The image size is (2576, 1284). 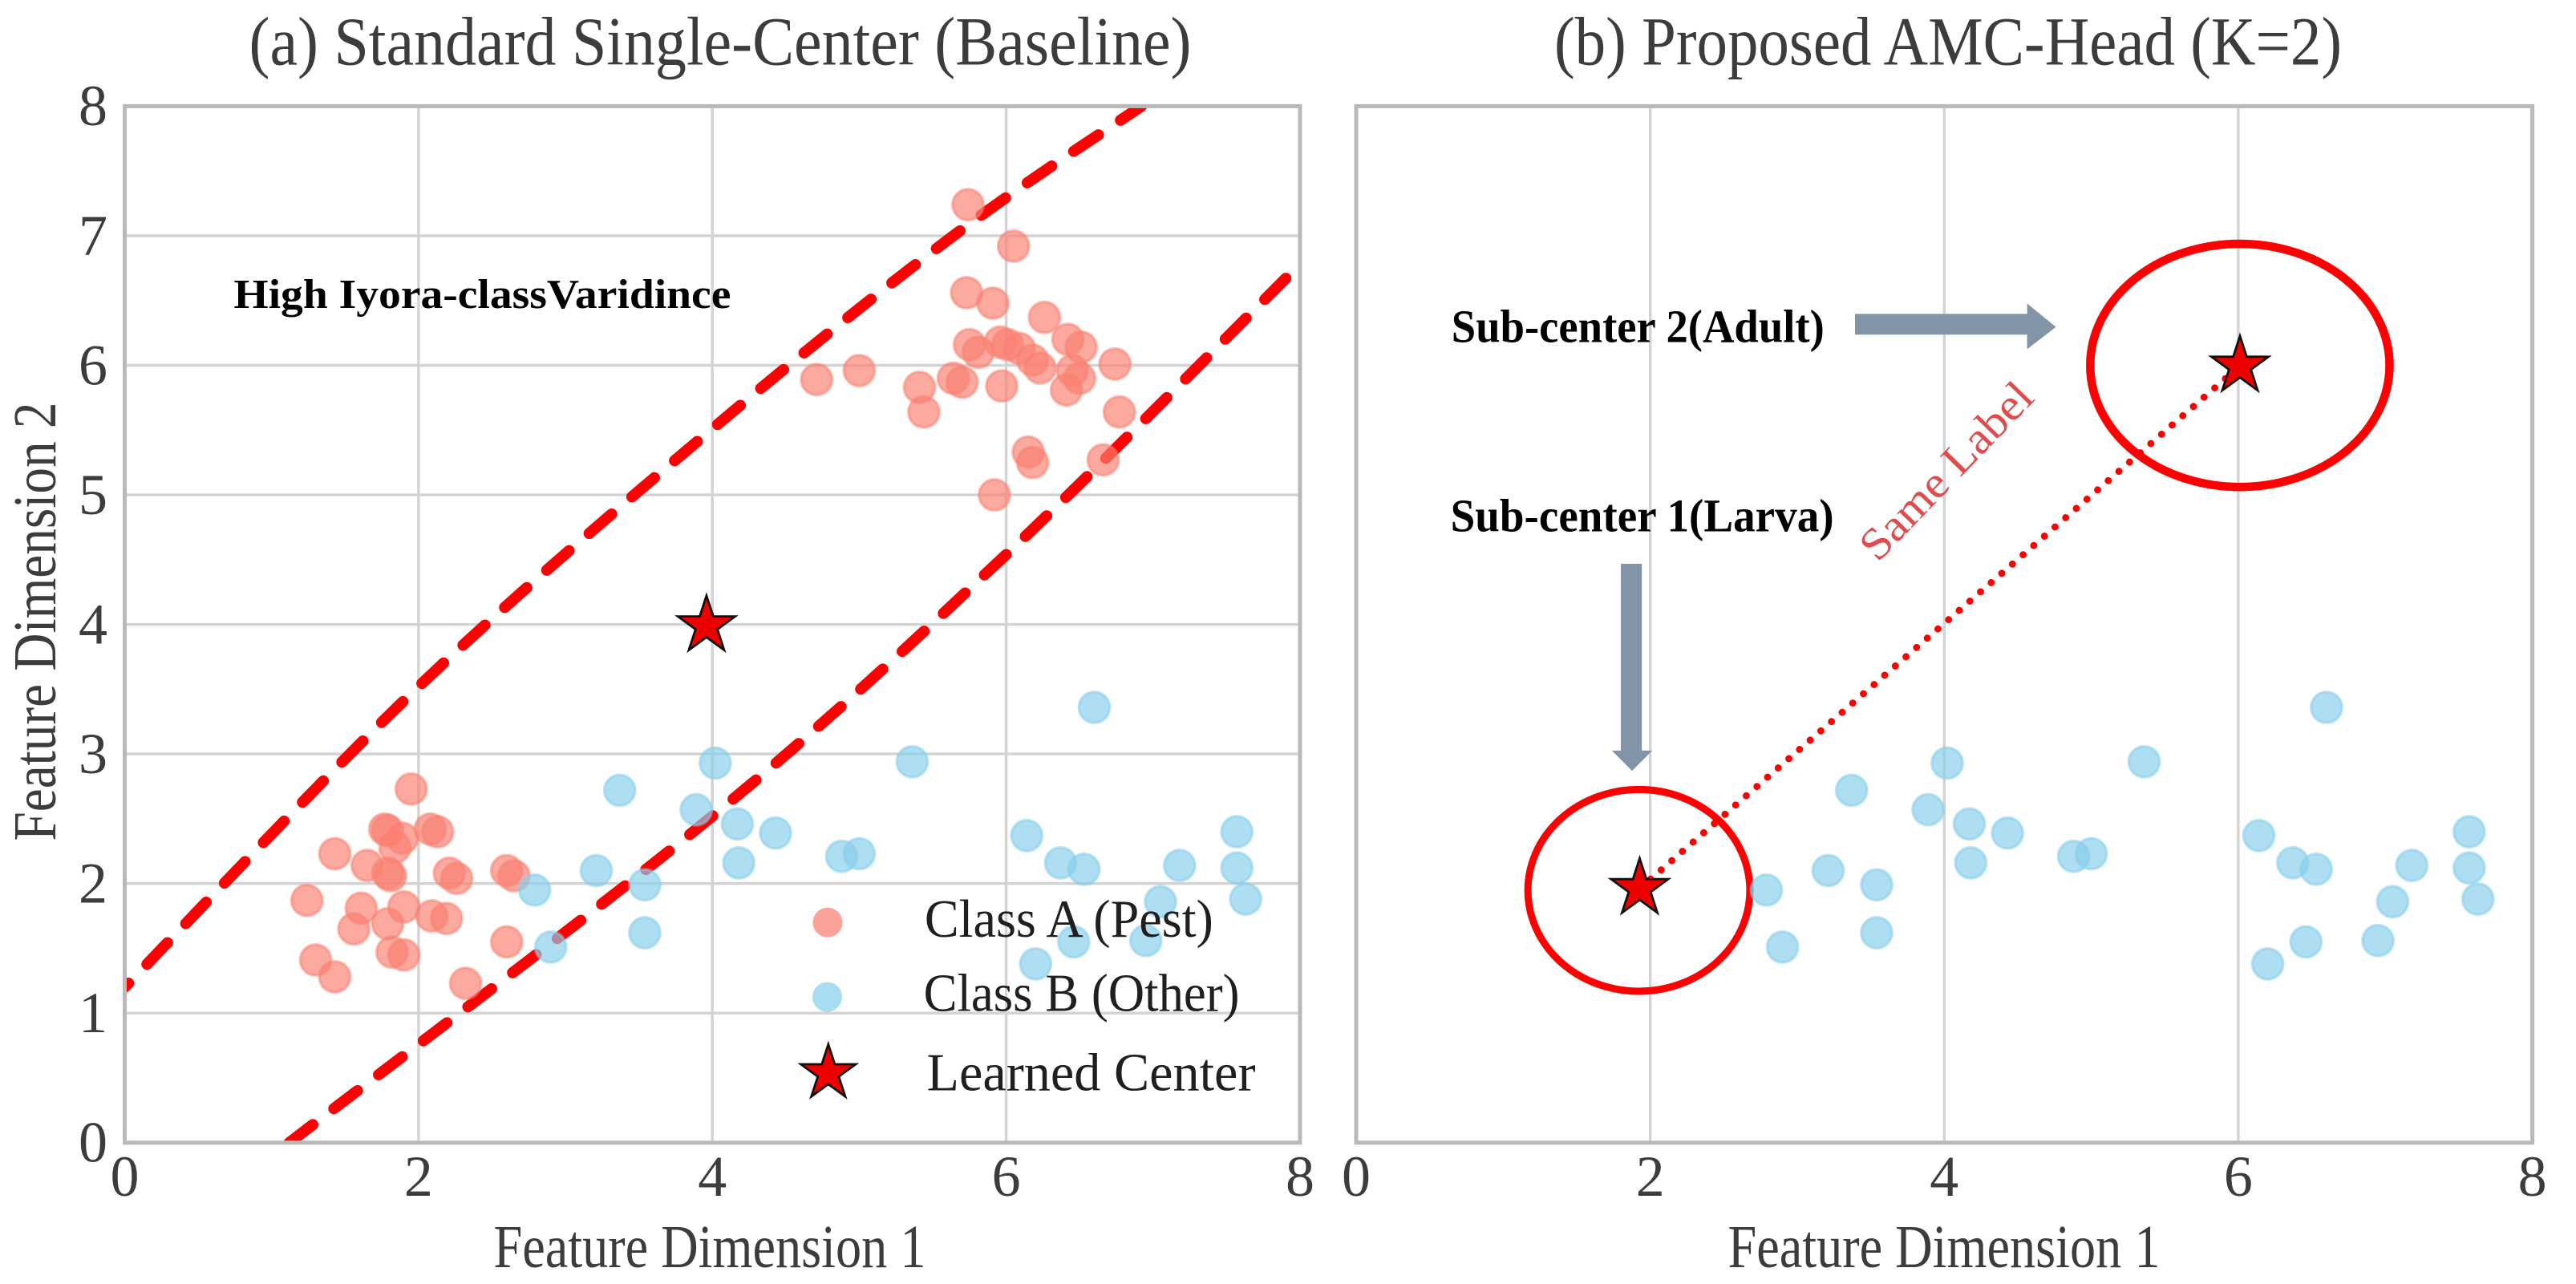 I want to click on svg-text: Feature Dimension 2, so click(x=35, y=622).